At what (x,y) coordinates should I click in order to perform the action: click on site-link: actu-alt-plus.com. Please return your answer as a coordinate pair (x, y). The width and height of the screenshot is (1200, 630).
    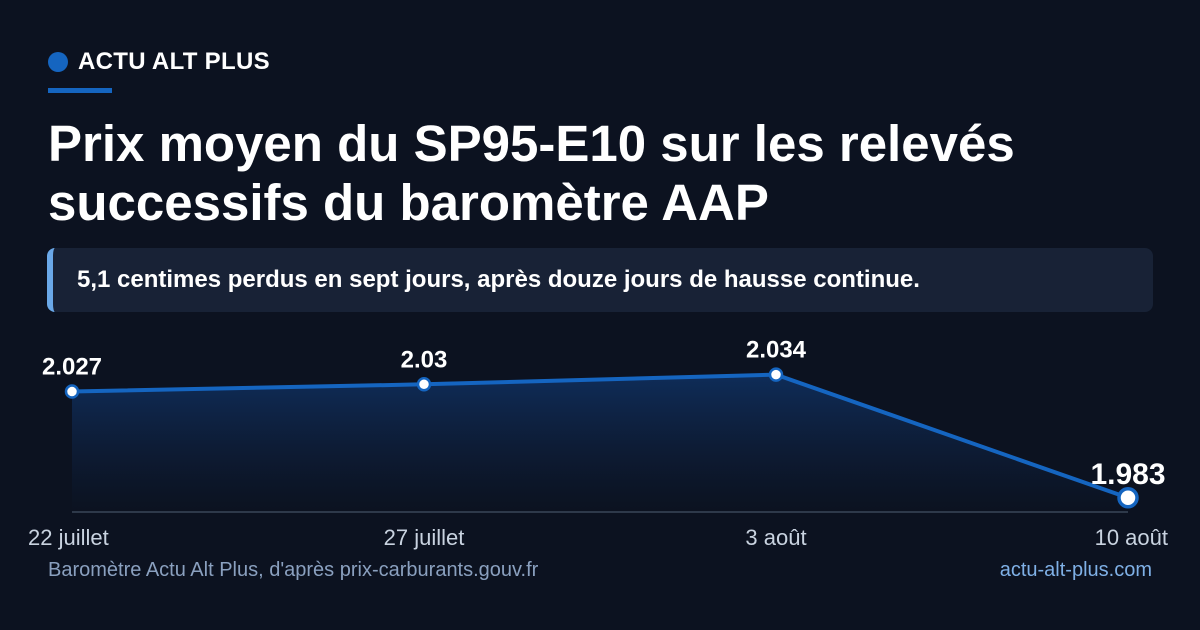
    Looking at the image, I should click on (1075, 570).